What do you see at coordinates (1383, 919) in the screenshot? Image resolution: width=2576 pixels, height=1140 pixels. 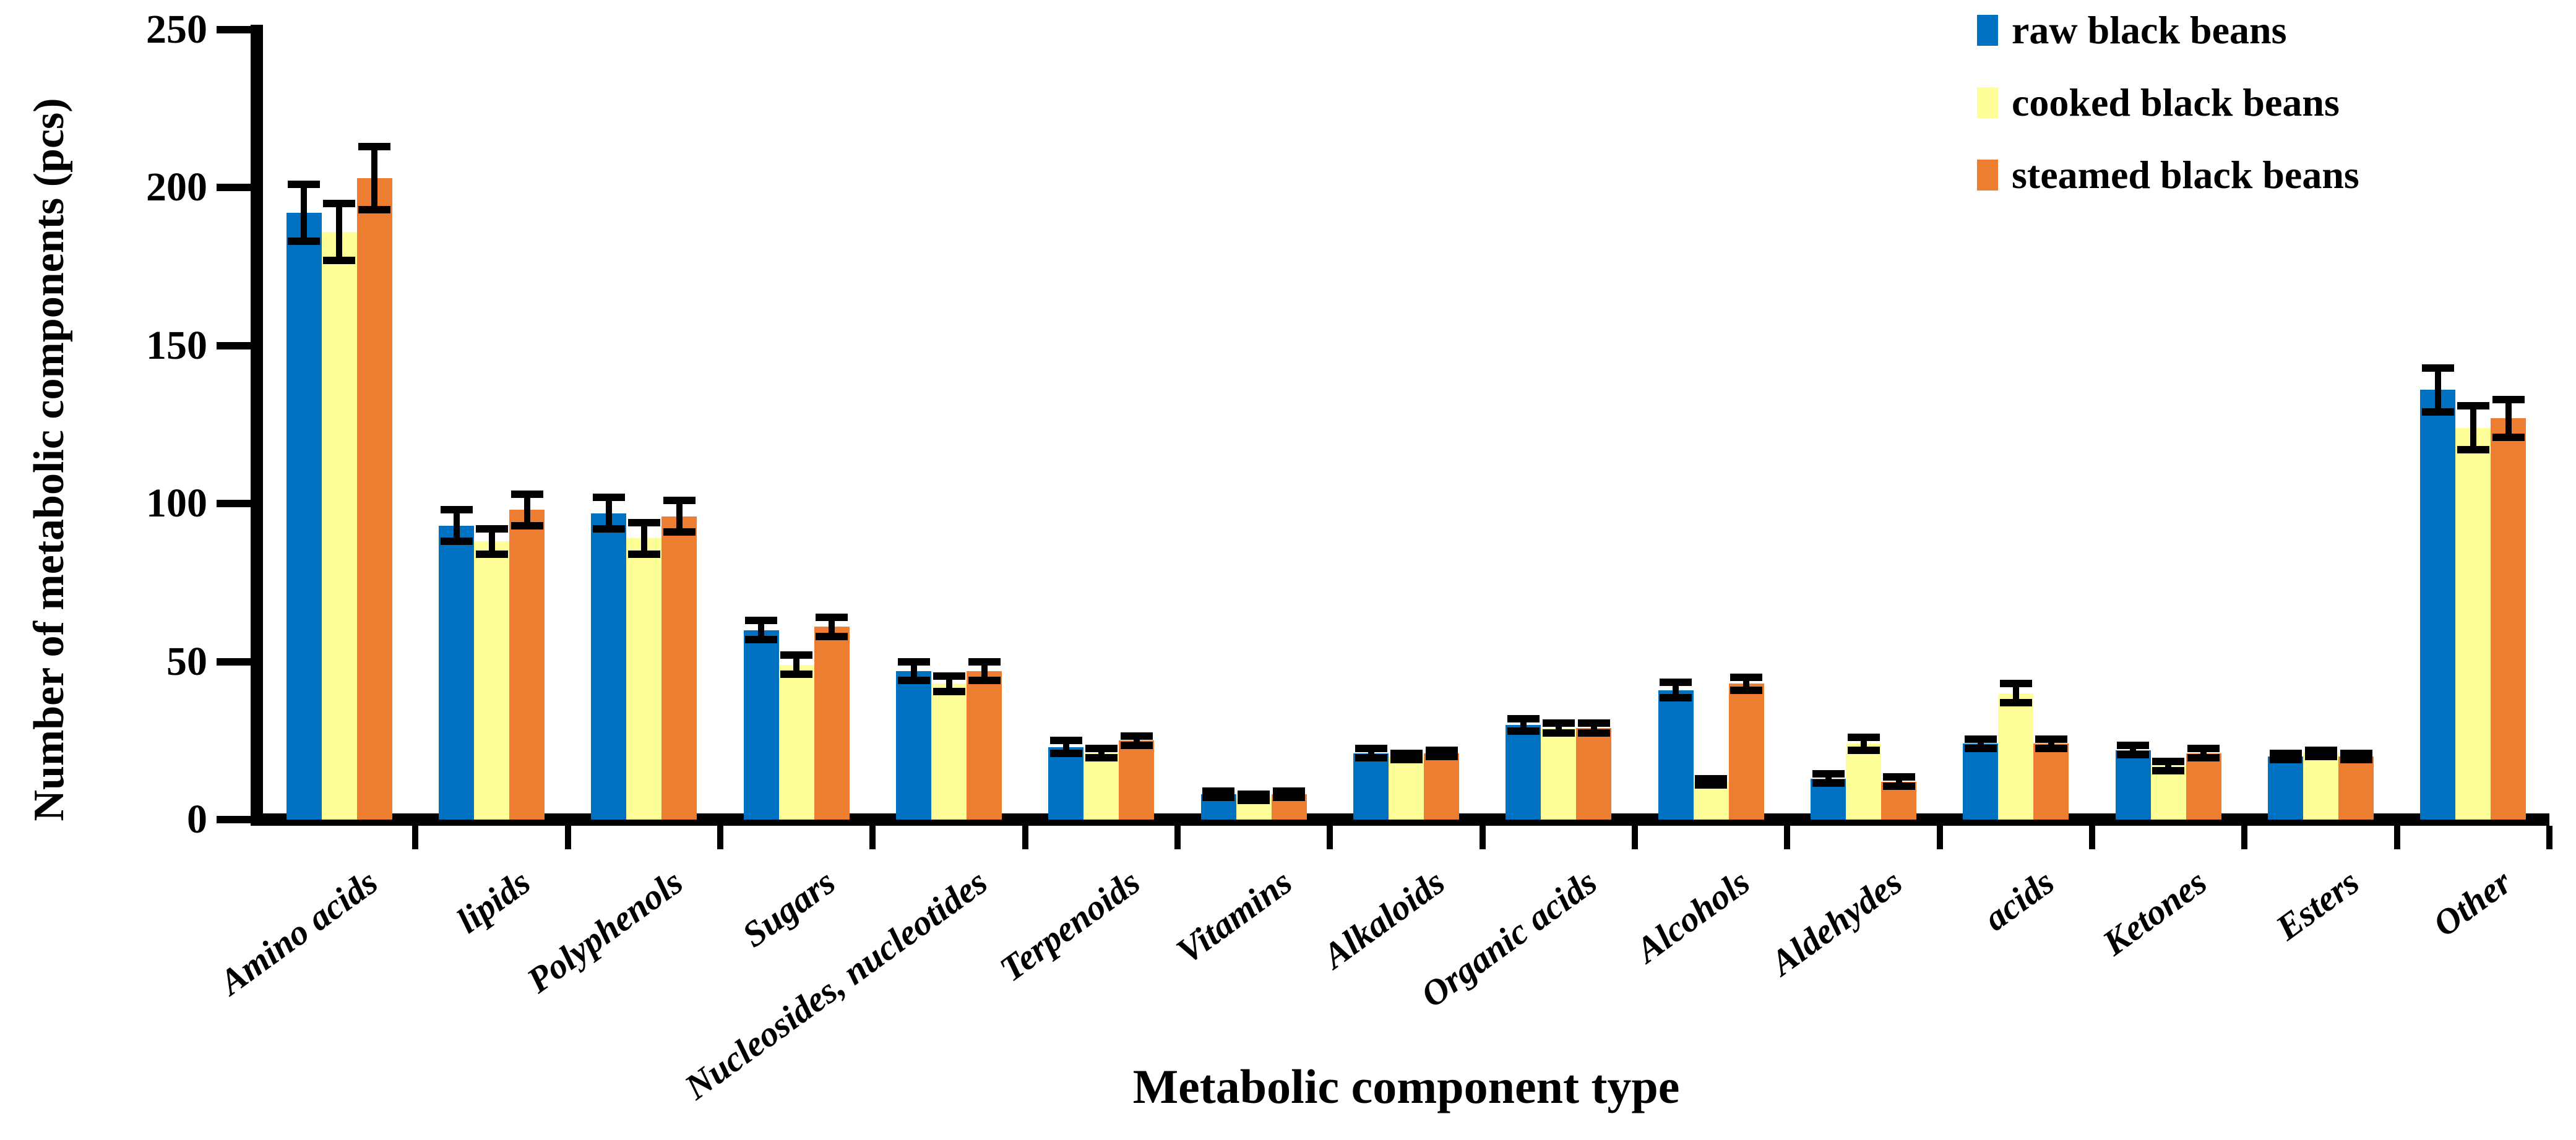 I see `x-category-label-alkaloids: Alkaloids` at bounding box center [1383, 919].